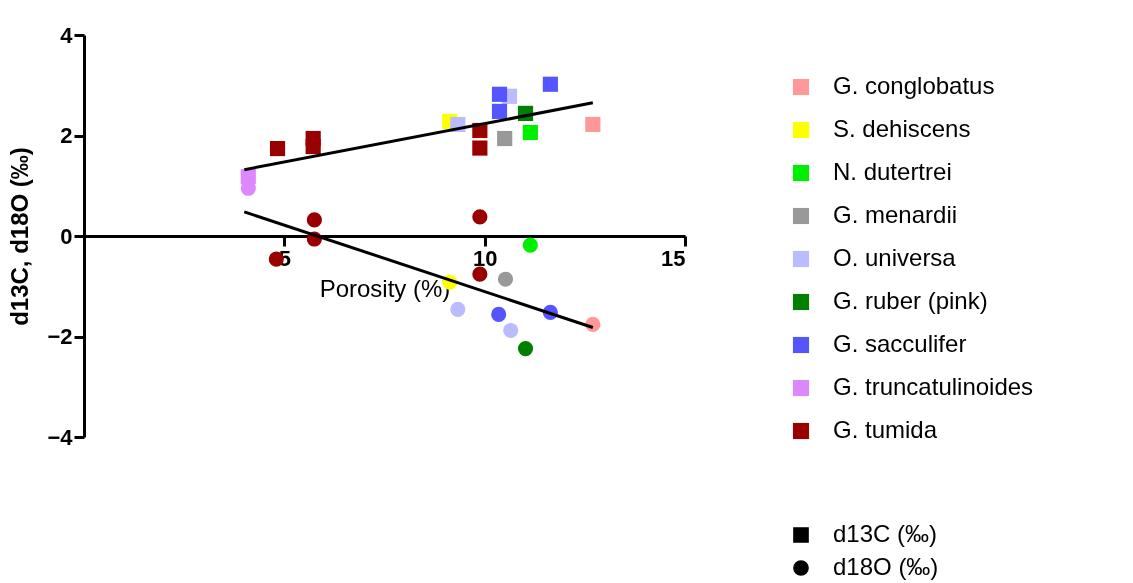 The image size is (1133, 583). What do you see at coordinates (914, 85) in the screenshot?
I see `legend-label: G. conglobatus` at bounding box center [914, 85].